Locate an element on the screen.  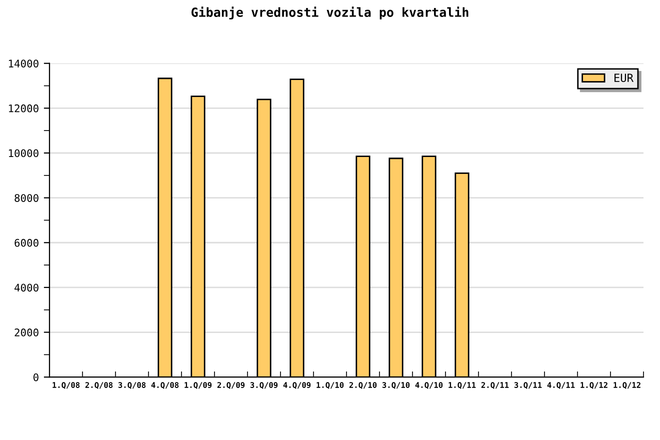
y-tick-label: 6000 is located at coordinates (26, 242).